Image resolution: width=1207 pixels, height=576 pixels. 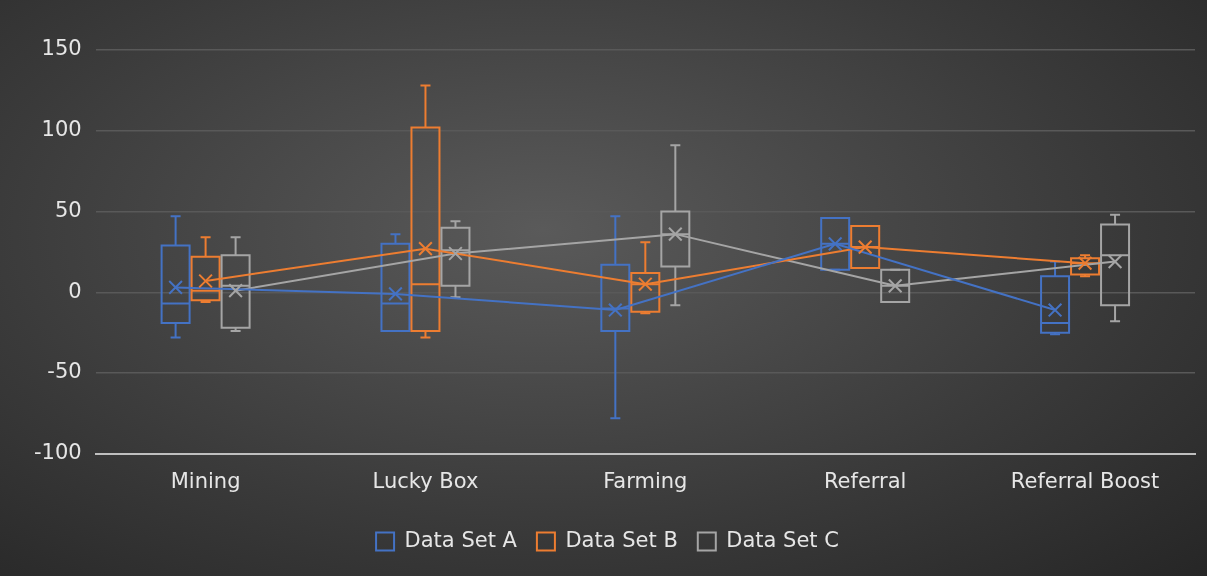 What do you see at coordinates (865, 480) in the screenshot?
I see `x-tick-label: Referral` at bounding box center [865, 480].